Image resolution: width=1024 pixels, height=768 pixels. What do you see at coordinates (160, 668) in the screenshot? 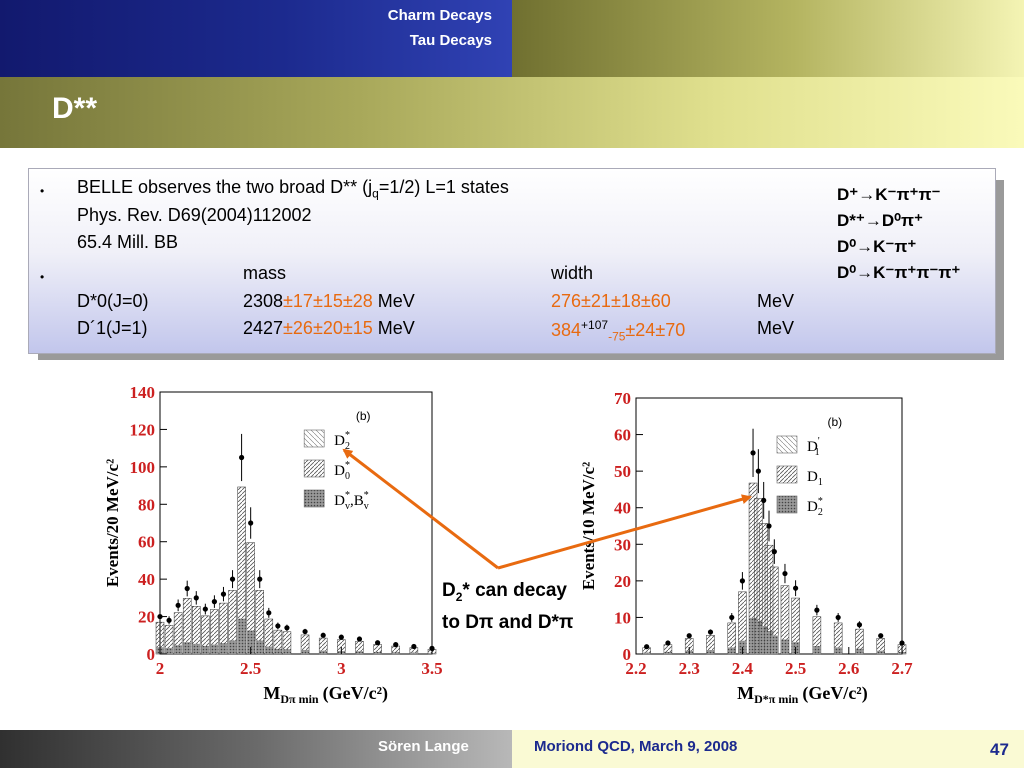
I see `x-tick-label: 2` at bounding box center [160, 668].